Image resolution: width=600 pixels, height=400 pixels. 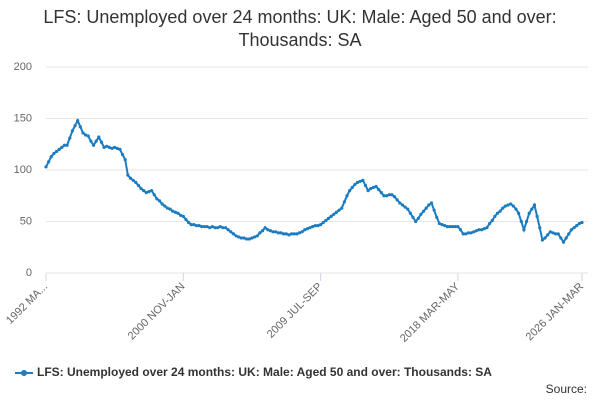 What do you see at coordinates (26, 221) in the screenshot?
I see `y-tick-label: 50` at bounding box center [26, 221].